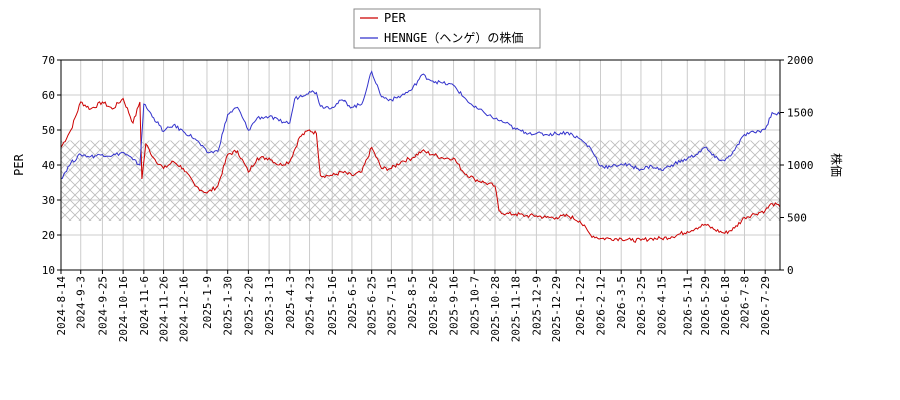 The image size is (900, 400). I want to click on x-tick-label: 2025-8-5, so click(412, 302).